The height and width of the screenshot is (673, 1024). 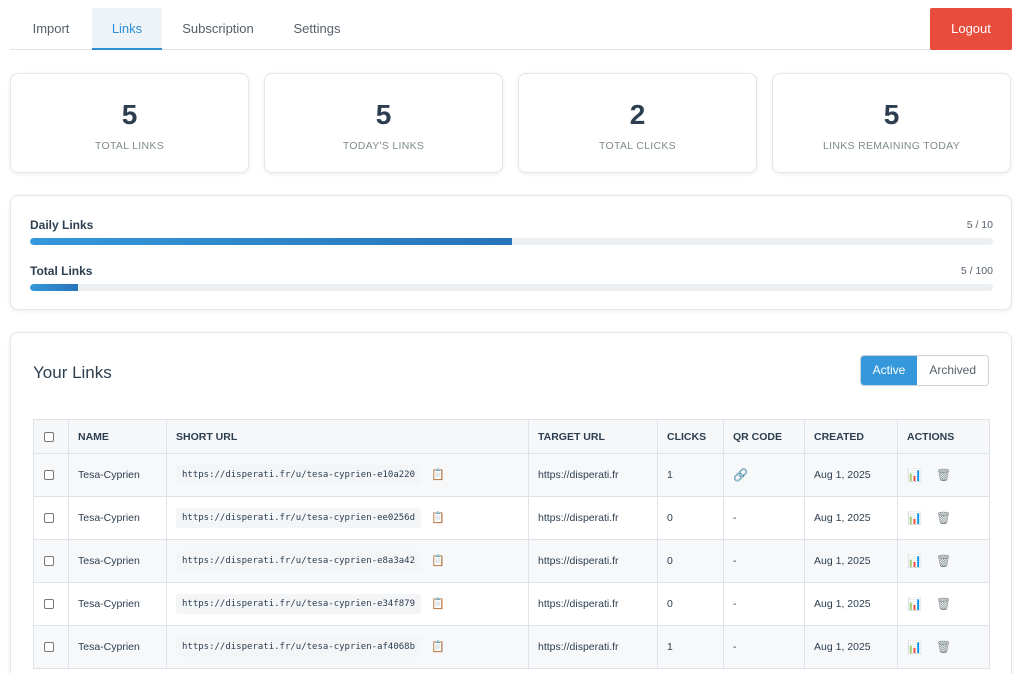 What do you see at coordinates (943, 436) in the screenshot?
I see `column-header-actions: ACTIONS` at bounding box center [943, 436].